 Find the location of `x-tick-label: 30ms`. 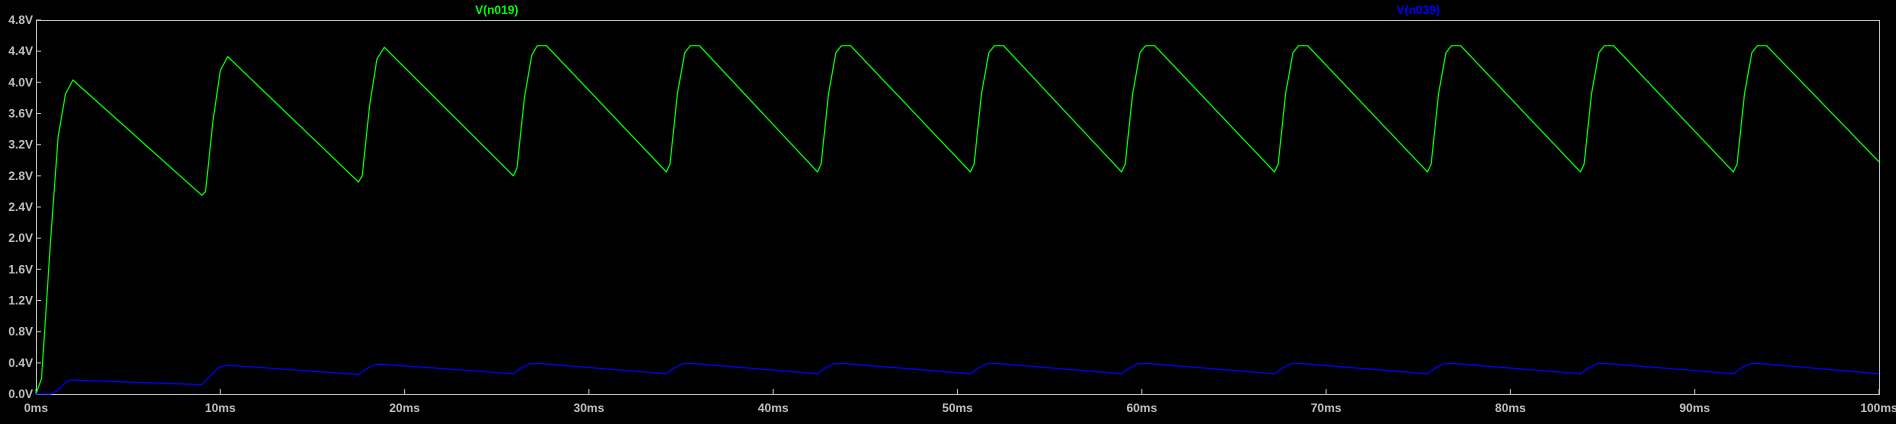

x-tick-label: 30ms is located at coordinates (589, 408).